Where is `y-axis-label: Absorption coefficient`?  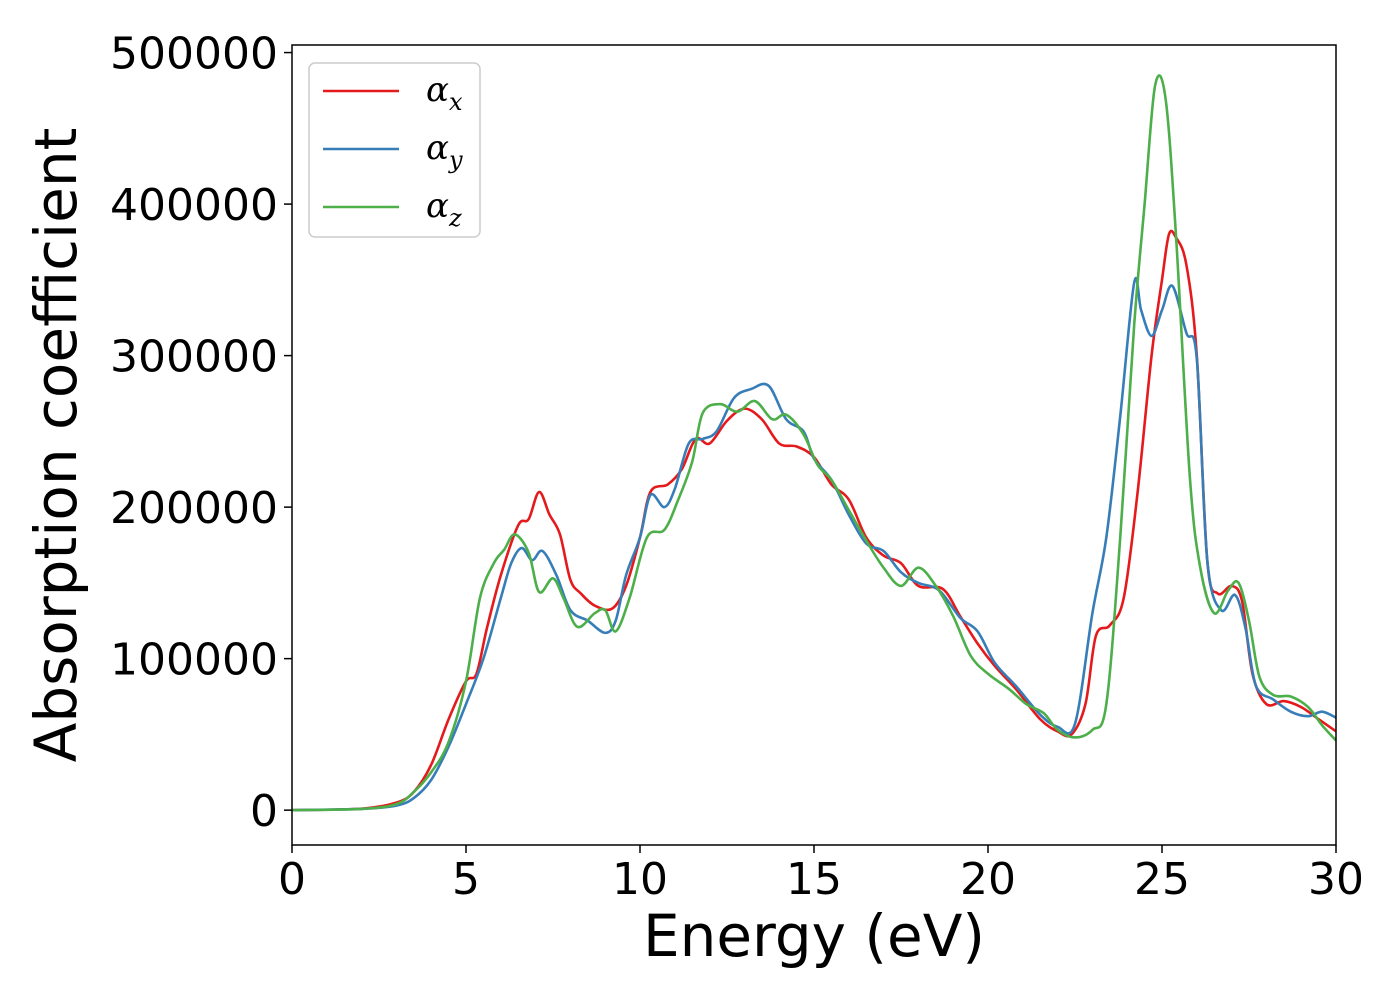
y-axis-label: Absorption coefficient is located at coordinates (56, 445).